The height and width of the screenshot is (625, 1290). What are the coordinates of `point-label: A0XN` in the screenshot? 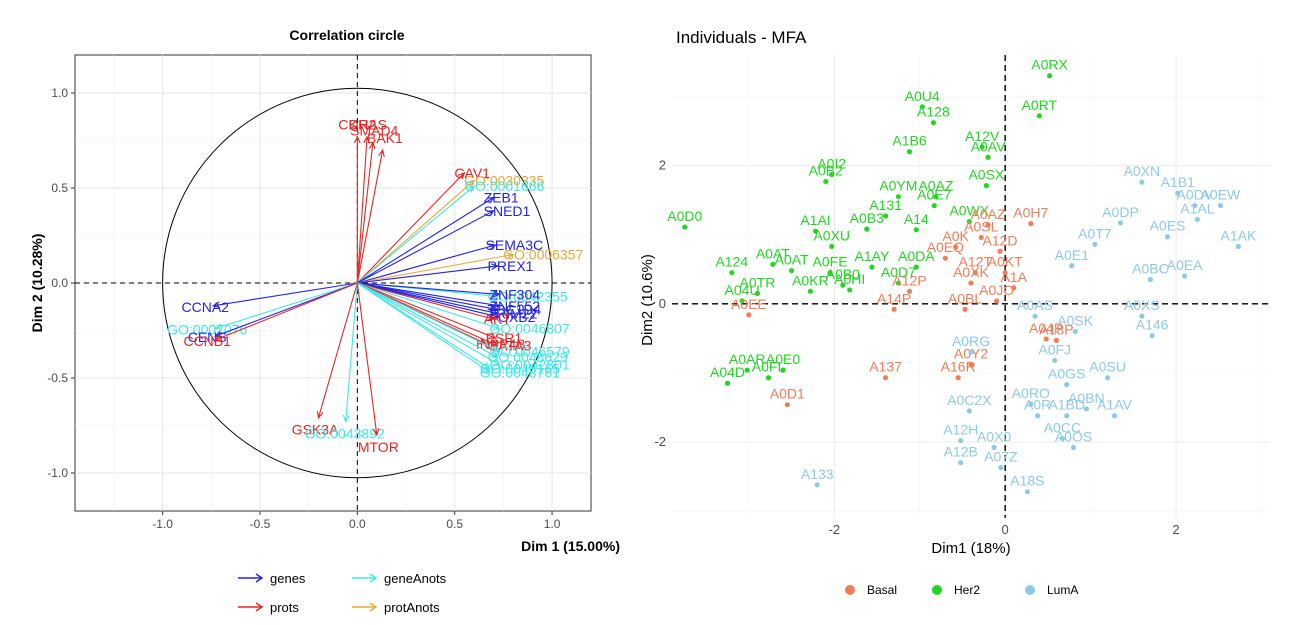 It's located at (1142, 171).